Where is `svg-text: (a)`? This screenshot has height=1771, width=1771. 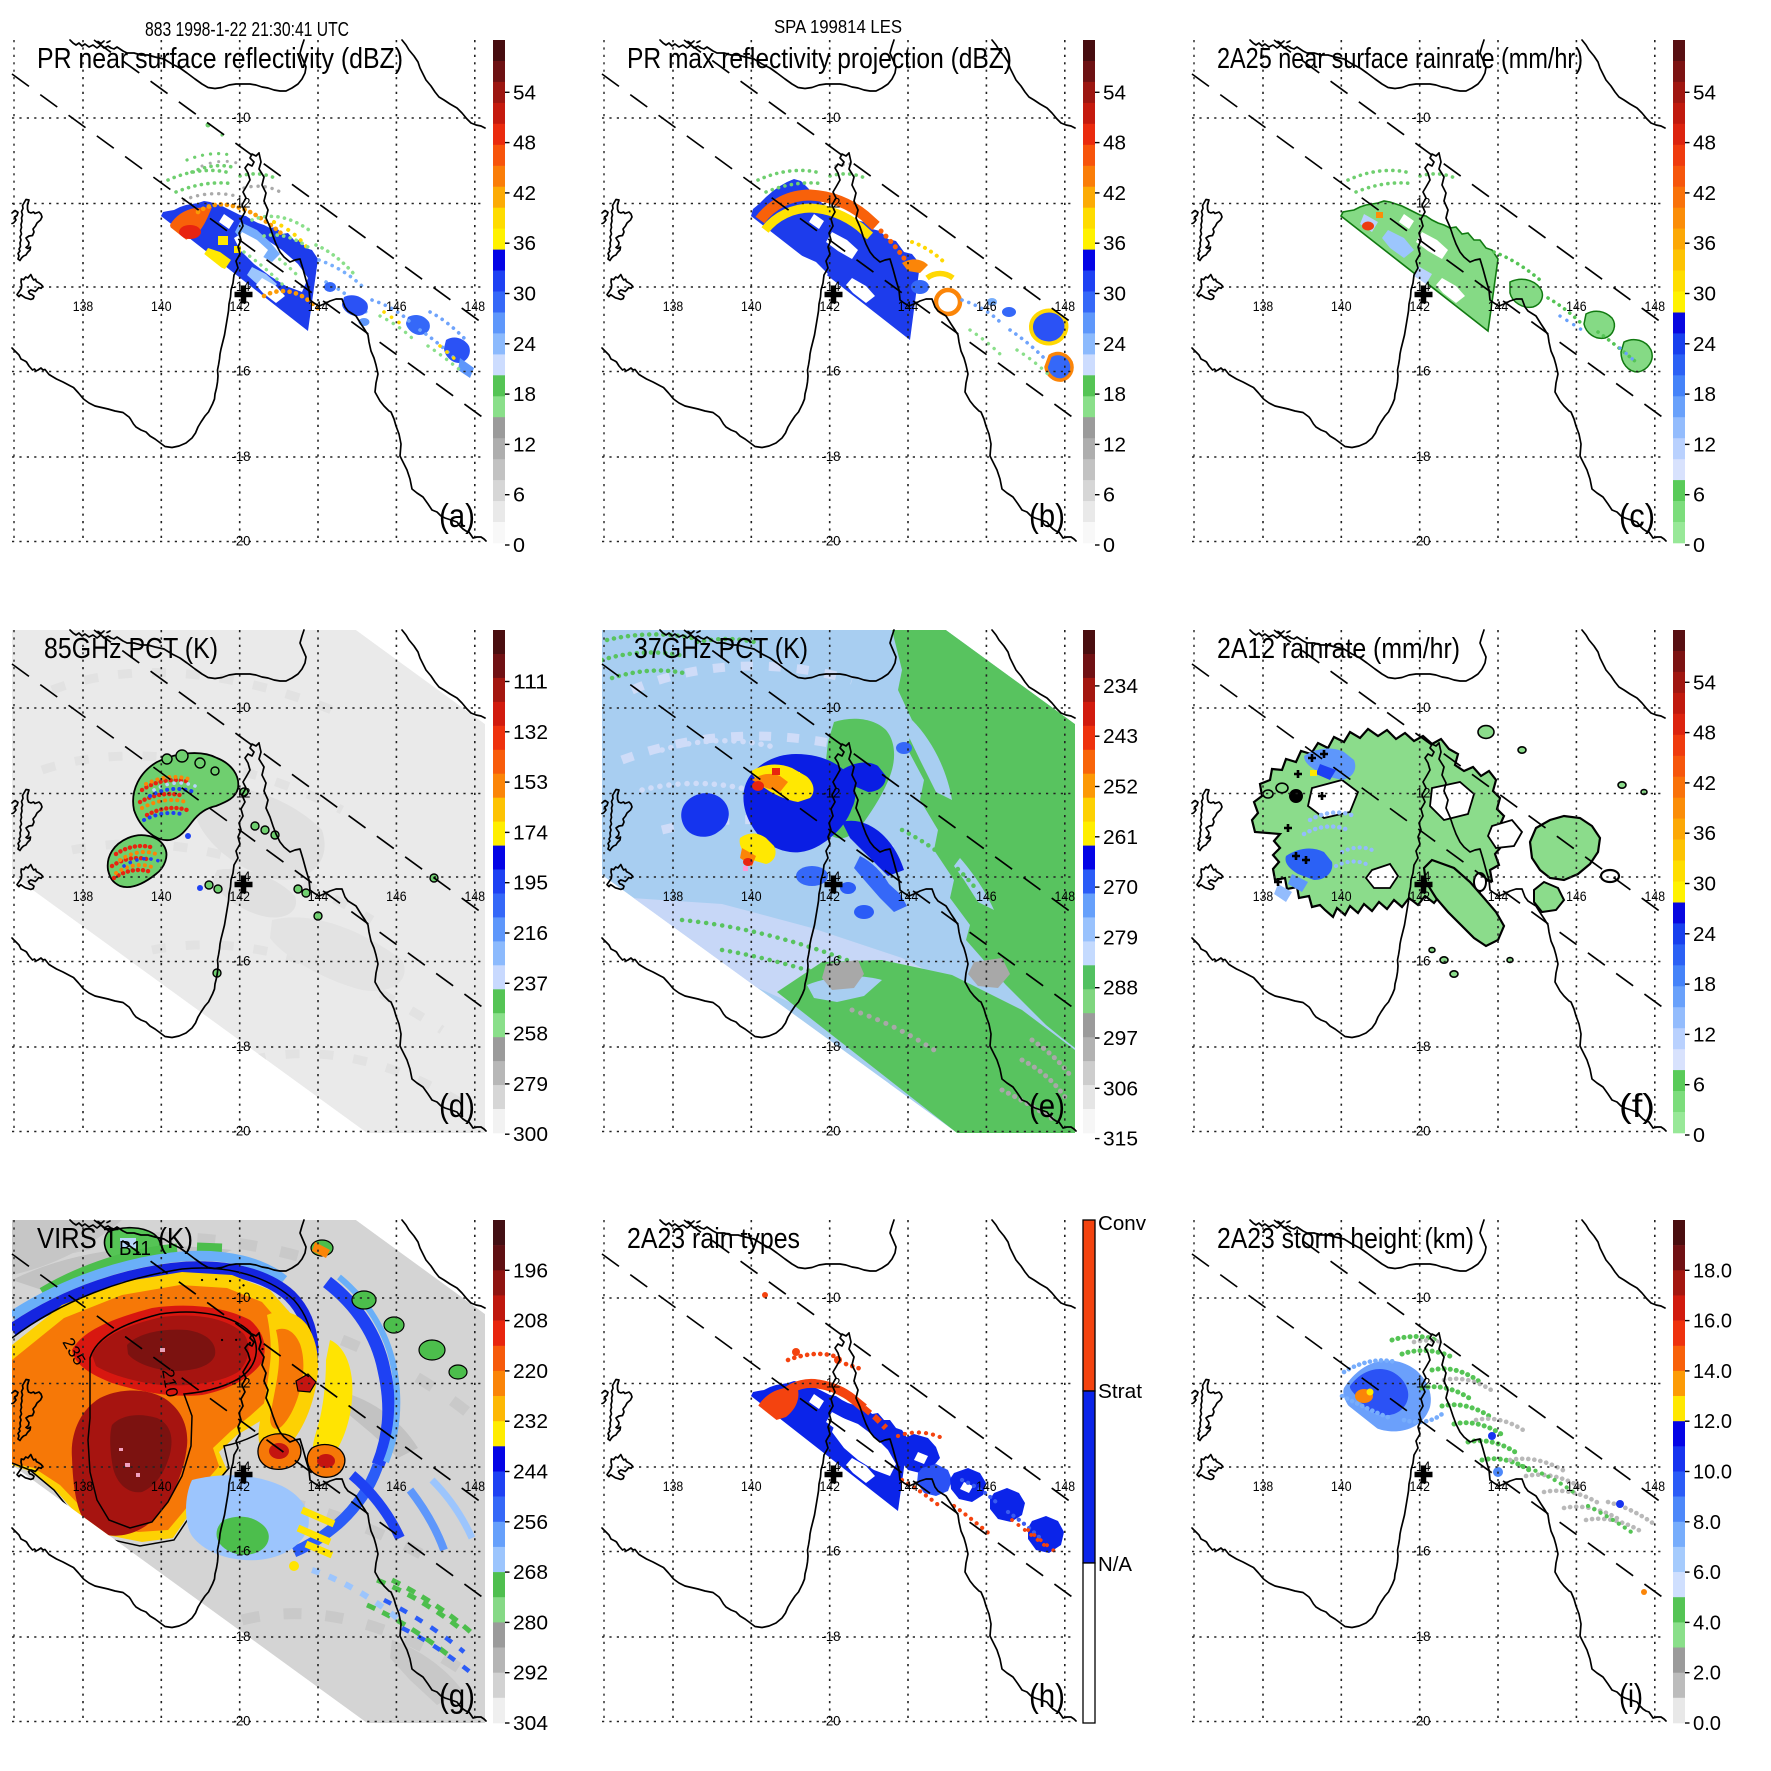 svg-text: (a) is located at coordinates (457, 515).